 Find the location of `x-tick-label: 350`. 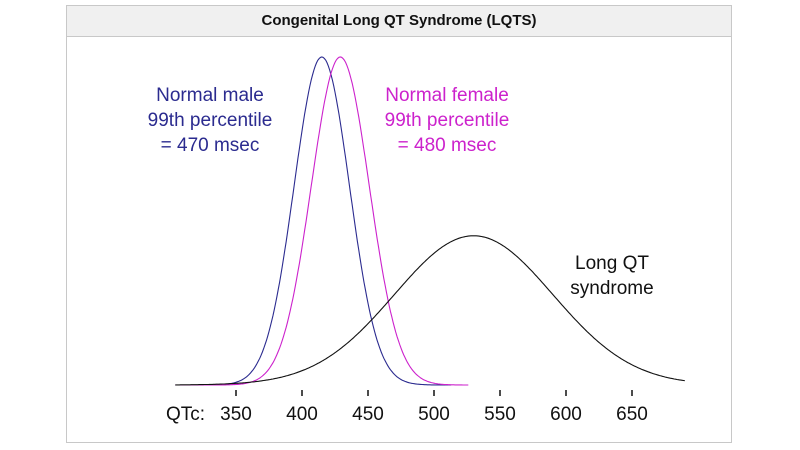

x-tick-label: 350 is located at coordinates (236, 414).